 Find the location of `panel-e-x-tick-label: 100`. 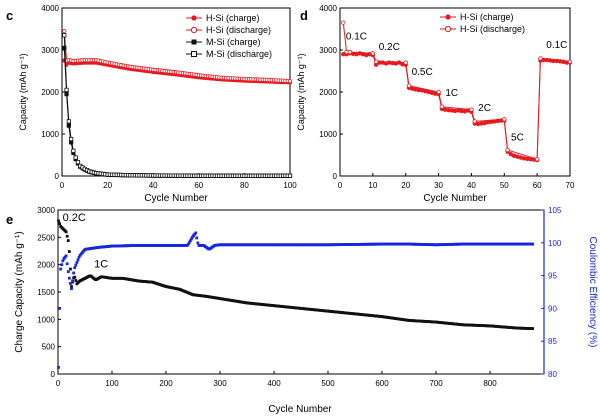

panel-e-x-tick-label: 100 is located at coordinates (112, 383).